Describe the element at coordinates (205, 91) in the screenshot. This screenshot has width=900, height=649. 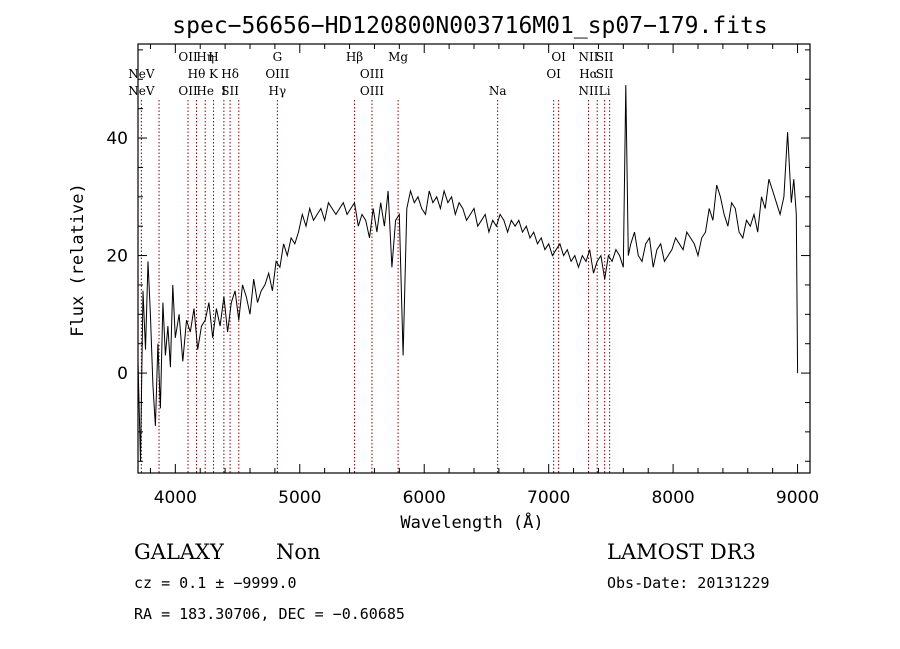
I see `emission-line-label: He` at that location.